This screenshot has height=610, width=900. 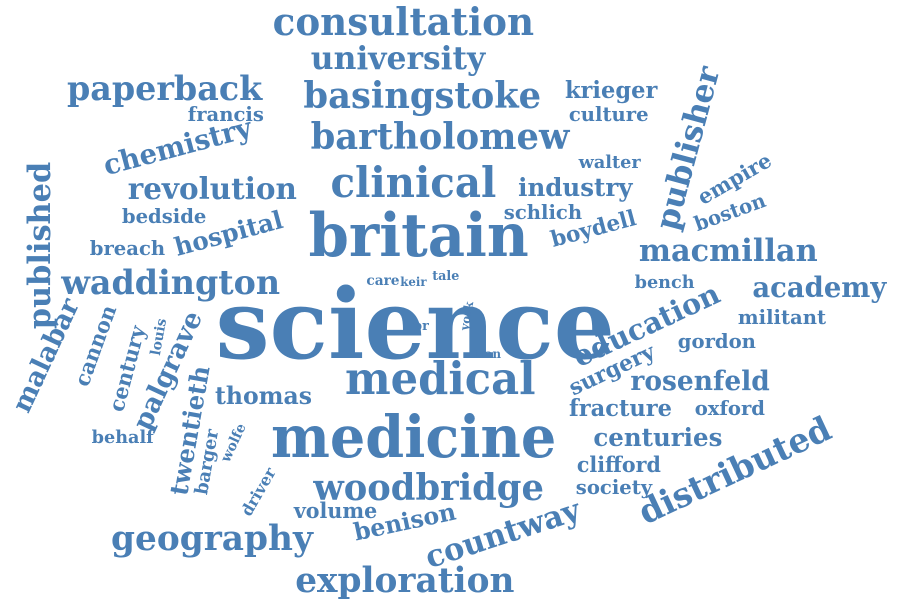 What do you see at coordinates (487, 354) in the screenshot?
I see `word-tran: tran` at bounding box center [487, 354].